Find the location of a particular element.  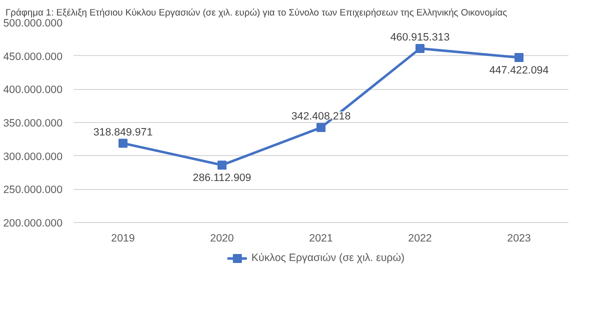

y-tick-label: 400.000.000 is located at coordinates (33, 90).